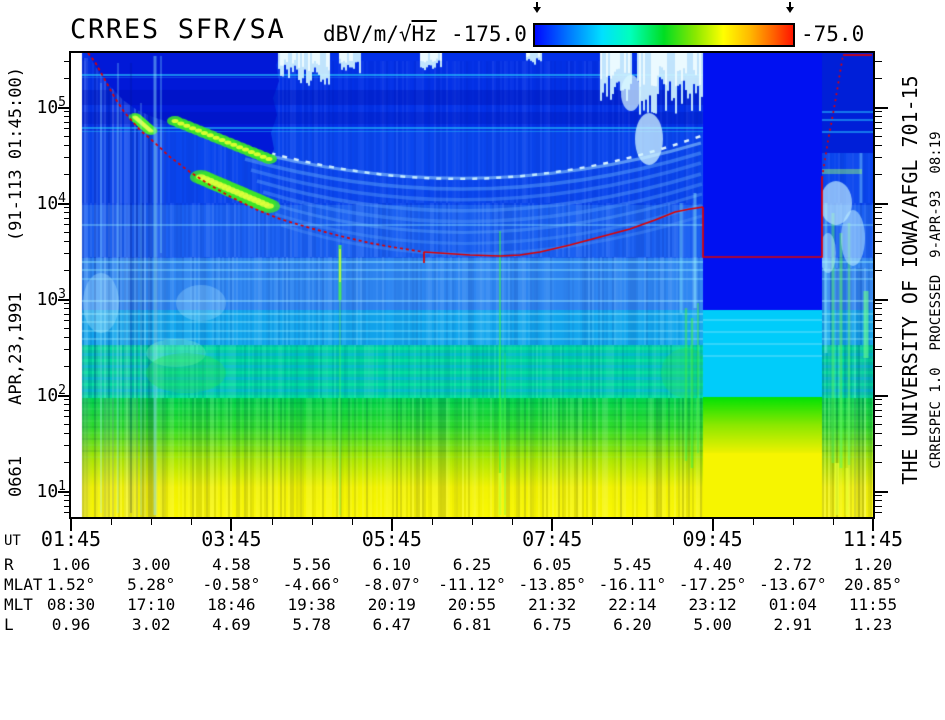 This screenshot has height=720, width=945. What do you see at coordinates (664, 35) in the screenshot?
I see `colorbar` at bounding box center [664, 35].